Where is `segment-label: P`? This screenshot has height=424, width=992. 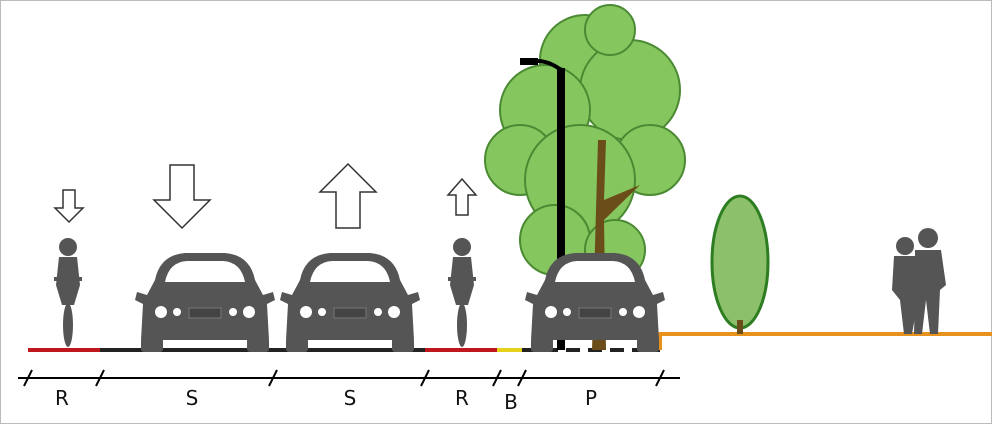
segment-label: P is located at coordinates (591, 398).